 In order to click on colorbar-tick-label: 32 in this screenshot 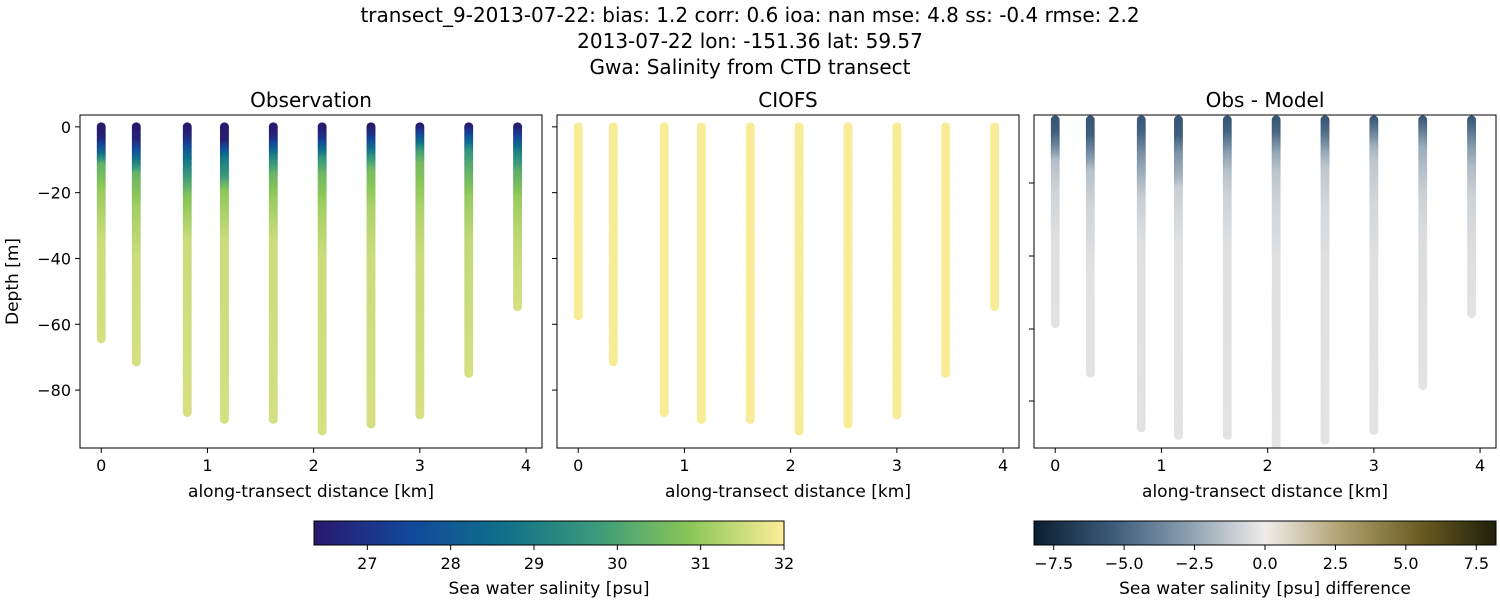, I will do `click(784, 563)`.